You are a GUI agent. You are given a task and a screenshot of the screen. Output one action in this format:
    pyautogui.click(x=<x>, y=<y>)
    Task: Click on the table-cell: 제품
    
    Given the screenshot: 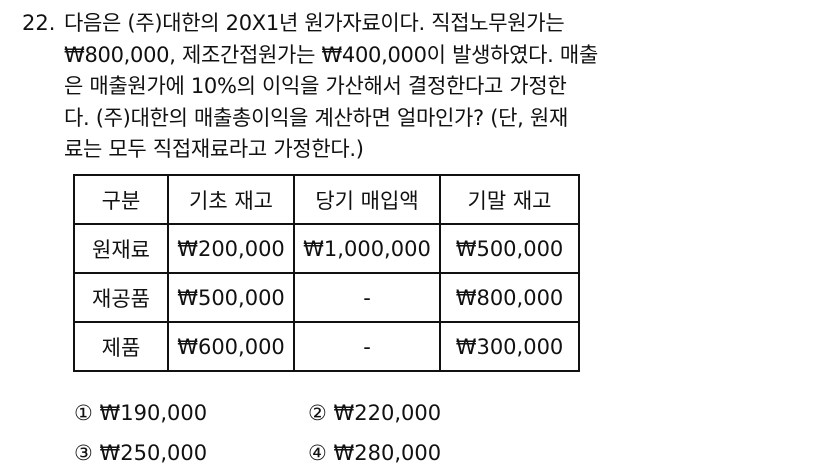 What is the action you would take?
    pyautogui.click(x=121, y=346)
    